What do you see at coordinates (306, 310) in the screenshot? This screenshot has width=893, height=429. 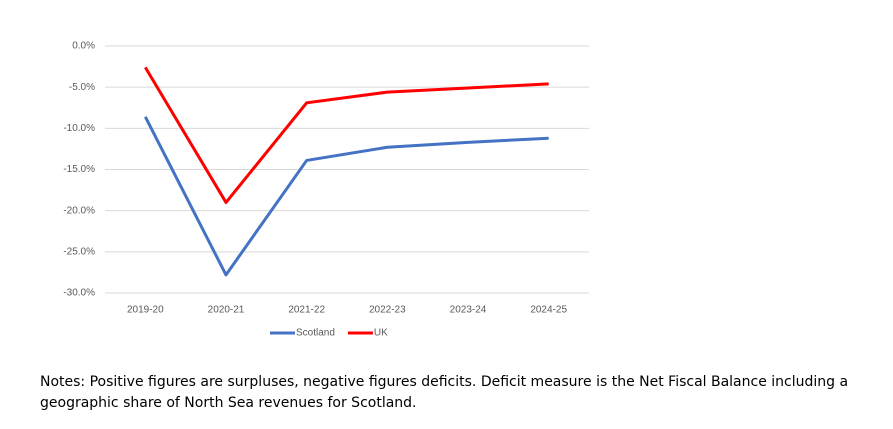 I see `x-tick-label: 2021-22` at bounding box center [306, 310].